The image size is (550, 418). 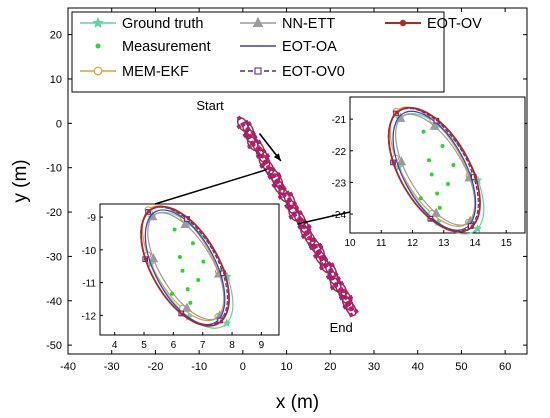 I want to click on inset-x-tick-label: 12, so click(x=413, y=243).